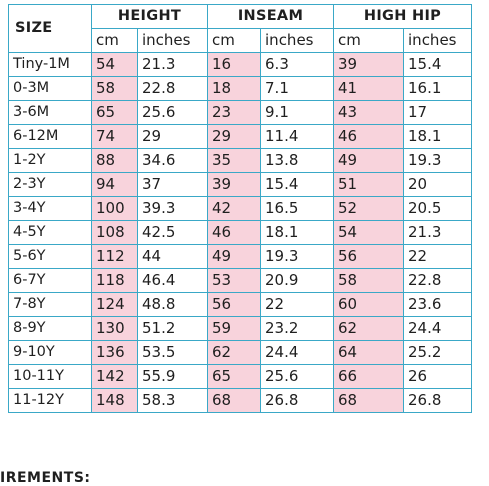 Image resolution: width=489 pixels, height=486 pixels. Describe the element at coordinates (438, 136) in the screenshot. I see `high-hip-inches-cell: 18.1` at that location.